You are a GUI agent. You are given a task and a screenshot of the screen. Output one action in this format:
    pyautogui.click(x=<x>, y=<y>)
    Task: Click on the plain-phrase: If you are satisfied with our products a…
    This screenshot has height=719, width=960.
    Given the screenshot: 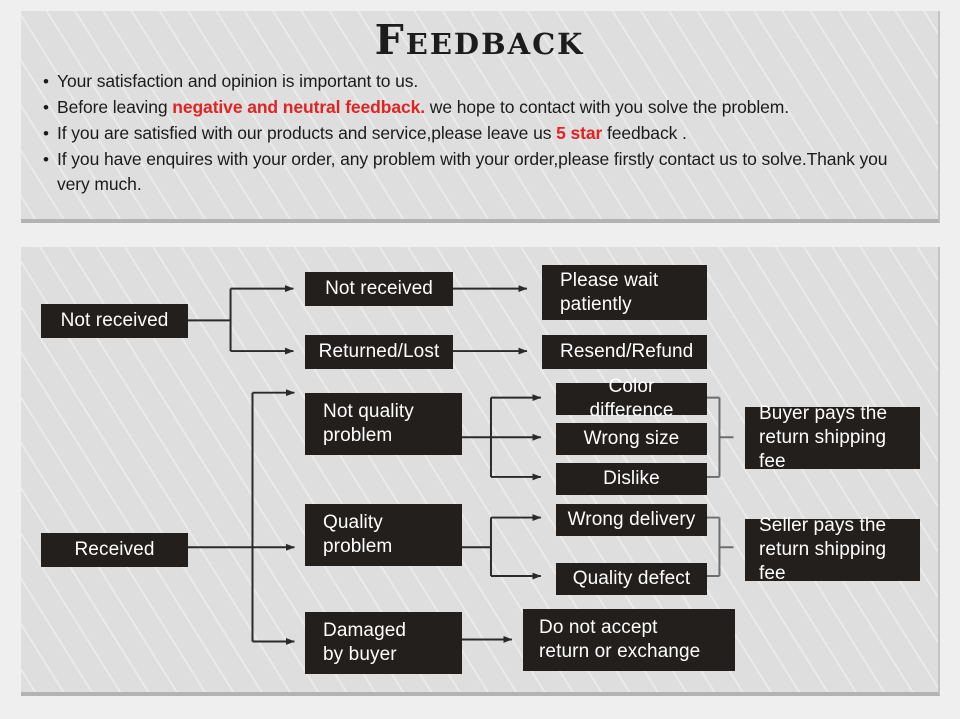 What is the action you would take?
    pyautogui.click(x=307, y=133)
    